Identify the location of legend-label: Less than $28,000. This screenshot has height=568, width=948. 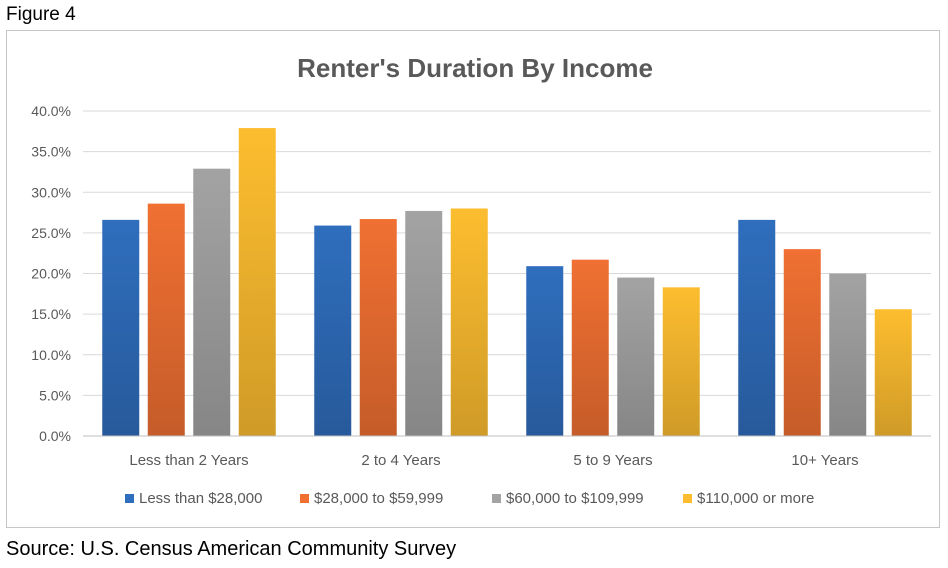
(200, 498).